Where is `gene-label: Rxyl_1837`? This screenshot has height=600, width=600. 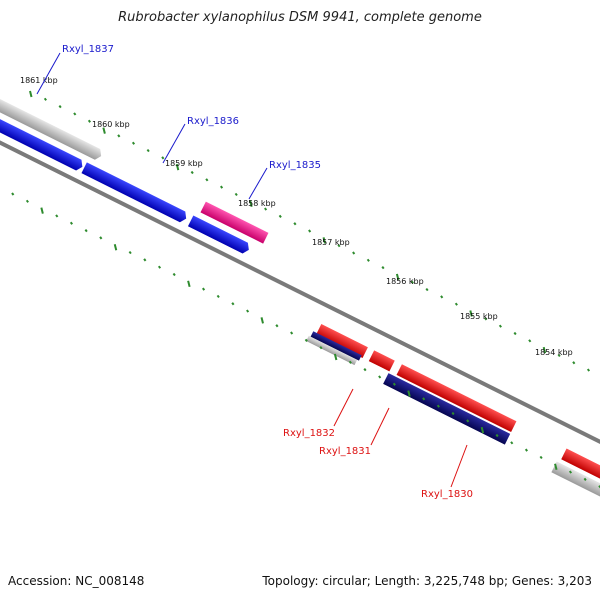 gene-label: Rxyl_1837 is located at coordinates (88, 49).